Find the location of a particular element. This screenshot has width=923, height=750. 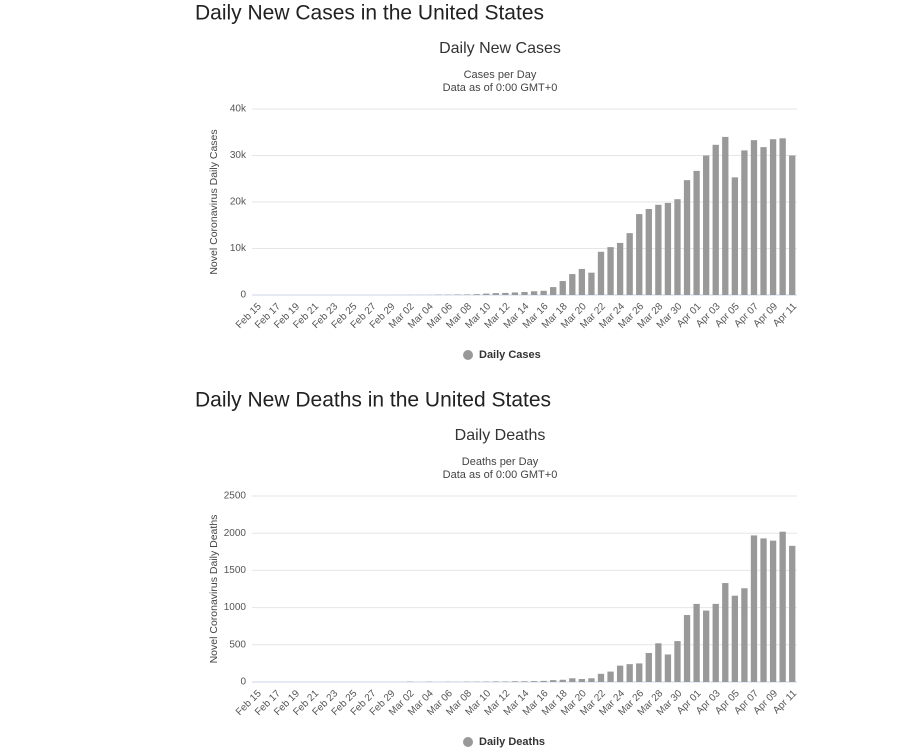

y-tick-label: 30k is located at coordinates (238, 155).